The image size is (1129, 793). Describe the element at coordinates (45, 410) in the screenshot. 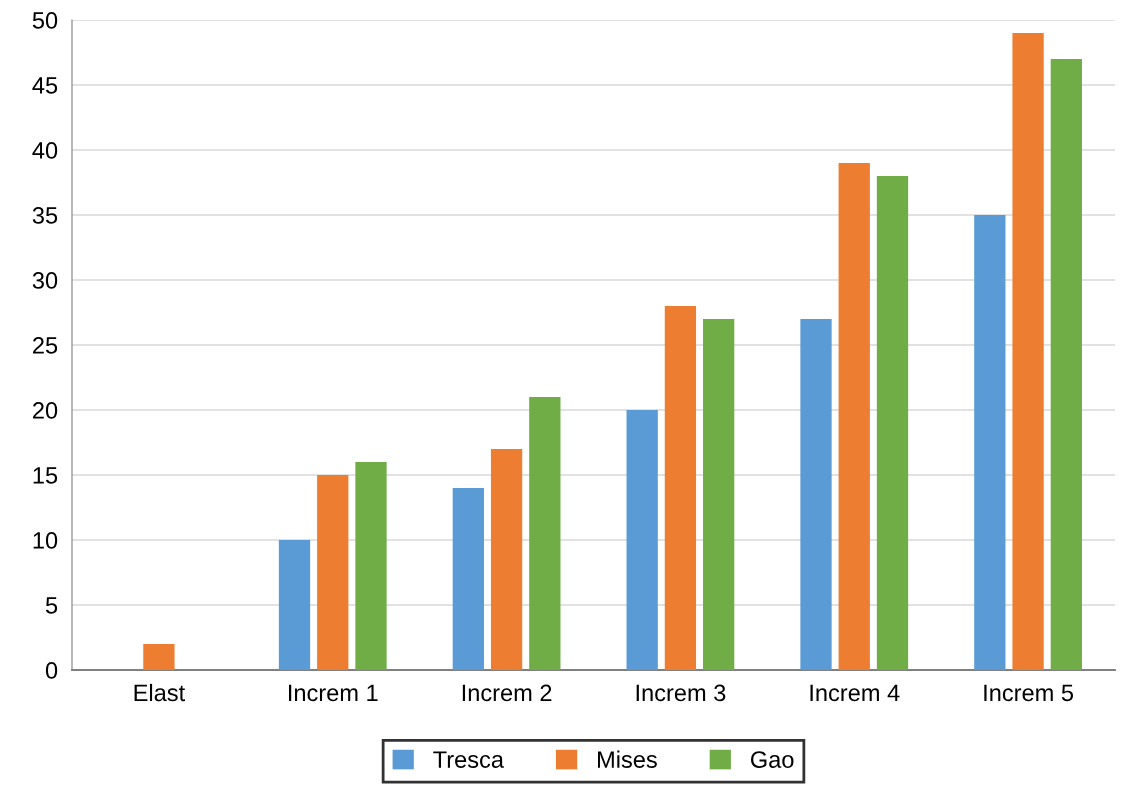

I see `y-tick-label: 20` at that location.